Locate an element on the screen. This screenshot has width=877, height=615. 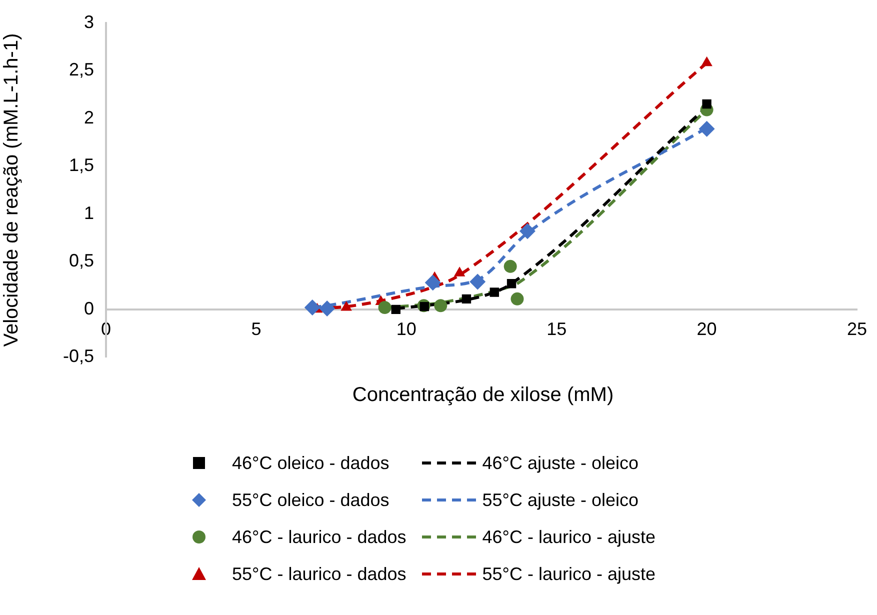
legend-label: 55°C oleico - dados is located at coordinates (311, 500).